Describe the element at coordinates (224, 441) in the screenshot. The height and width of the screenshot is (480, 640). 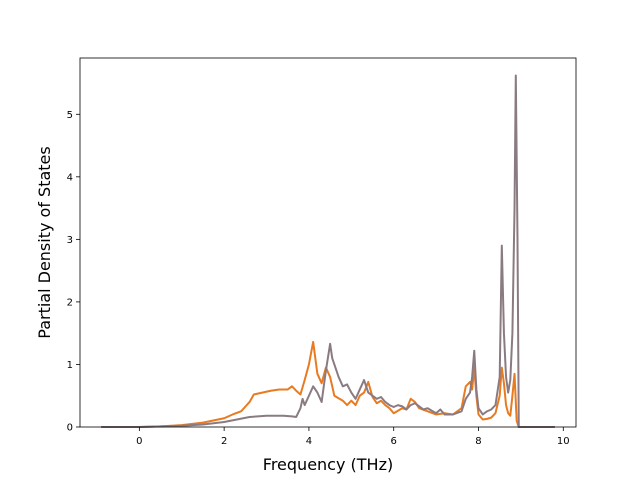
I see `x-tick-label: 2` at that location.